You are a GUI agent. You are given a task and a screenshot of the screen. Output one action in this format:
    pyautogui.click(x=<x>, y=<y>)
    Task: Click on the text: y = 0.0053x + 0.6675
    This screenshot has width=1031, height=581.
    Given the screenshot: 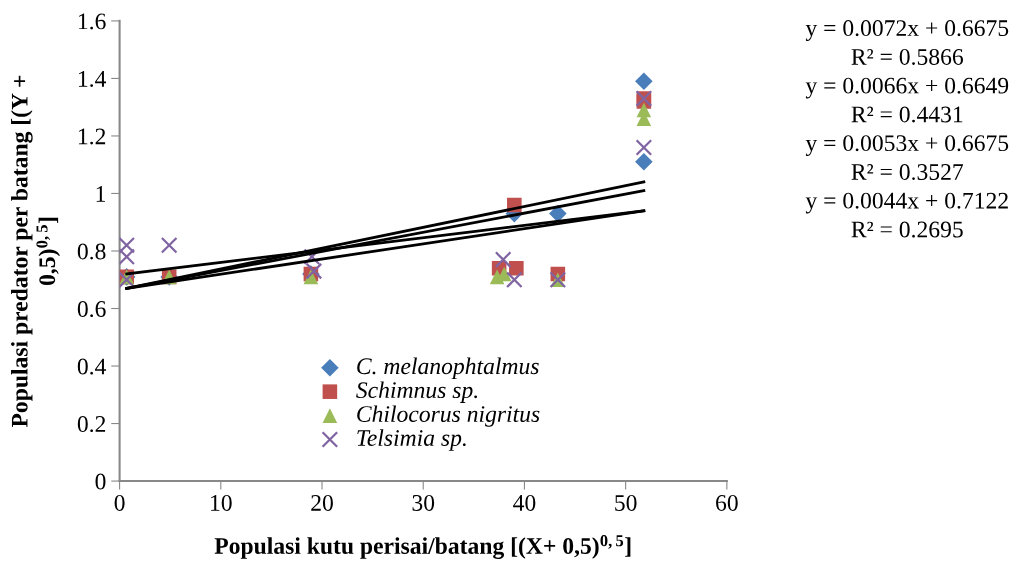 What is the action you would take?
    pyautogui.click(x=907, y=145)
    